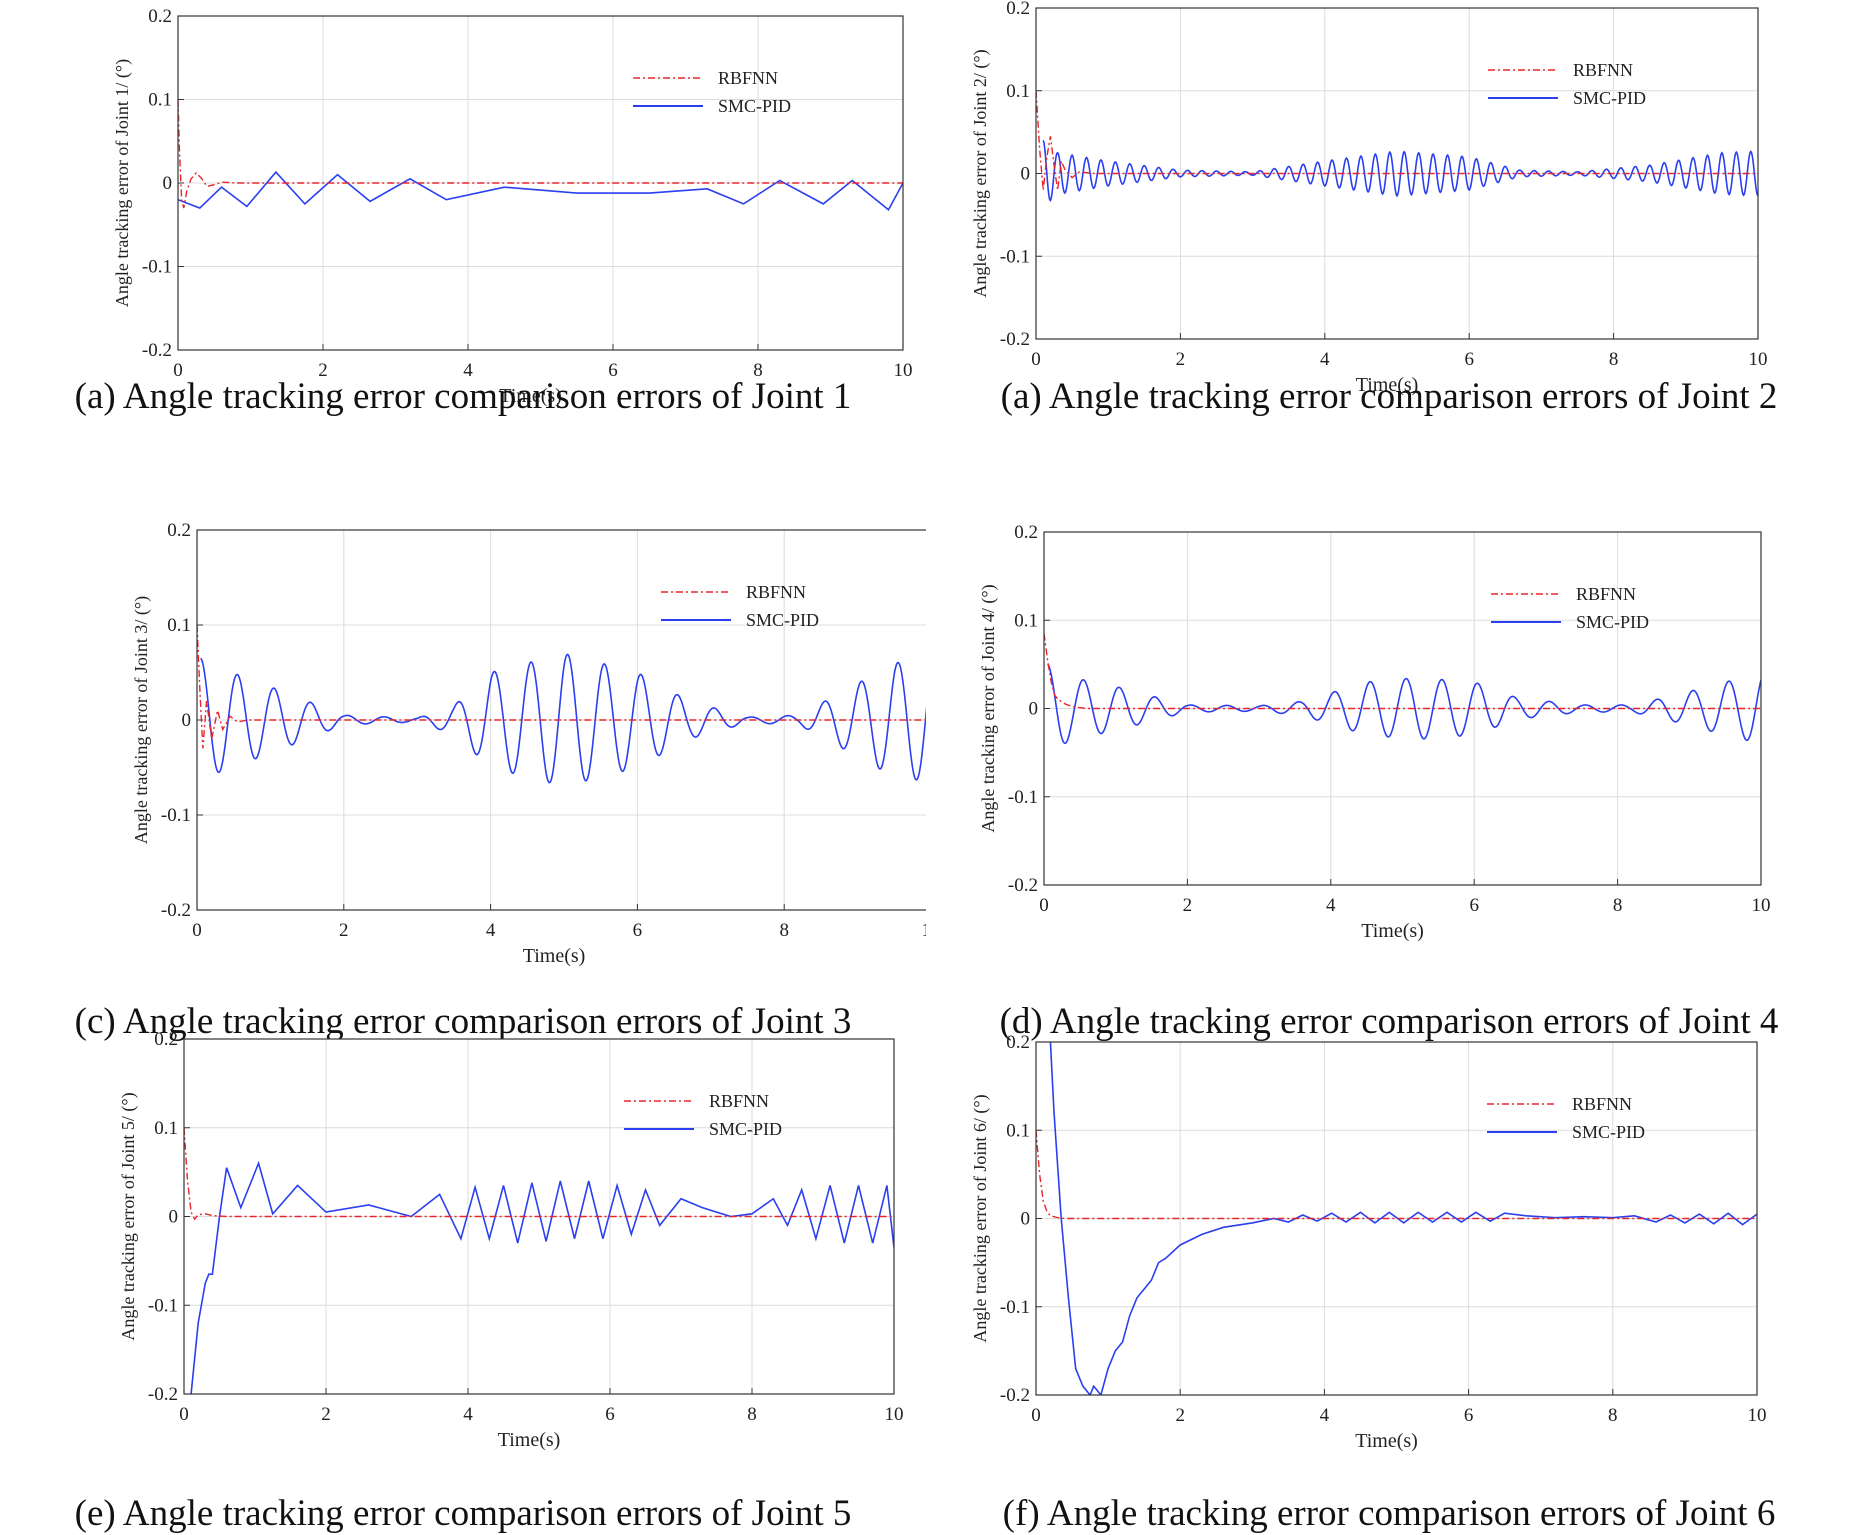 Image resolution: width=1852 pixels, height=1535 pixels. Describe the element at coordinates (141, 720) in the screenshot. I see `y-axis-label: Angle tracking error of Joint 3/ (°)` at that location.